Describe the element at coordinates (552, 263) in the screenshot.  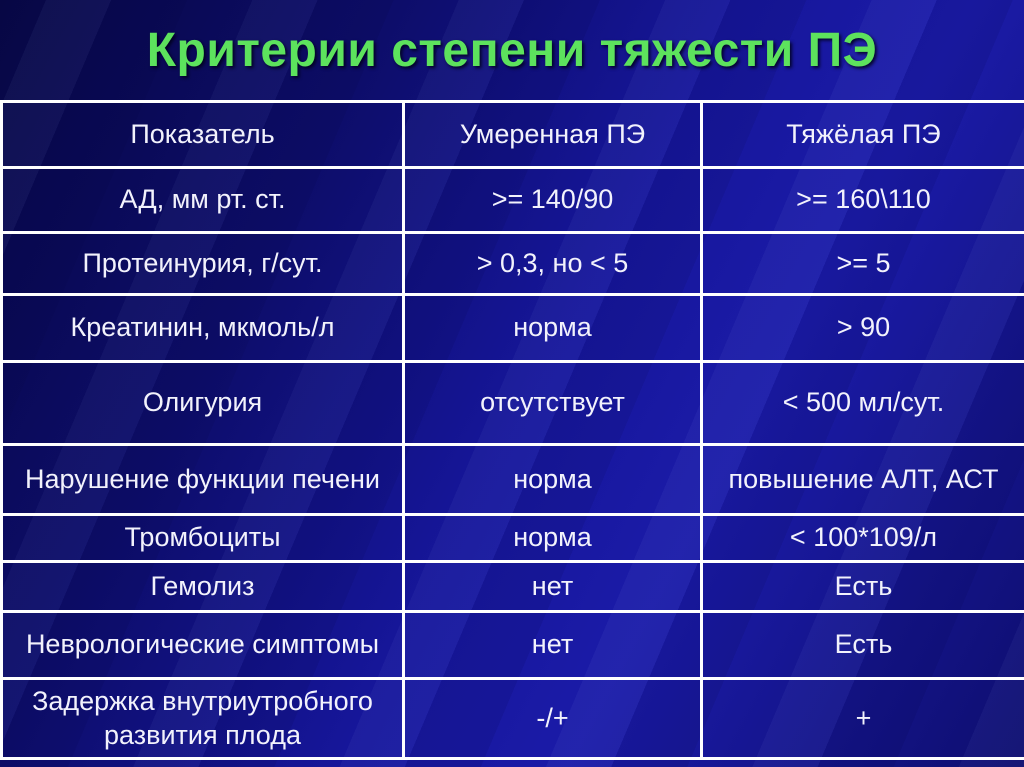
I see `cell-moderate: > 0,3, но < 5` at that location.